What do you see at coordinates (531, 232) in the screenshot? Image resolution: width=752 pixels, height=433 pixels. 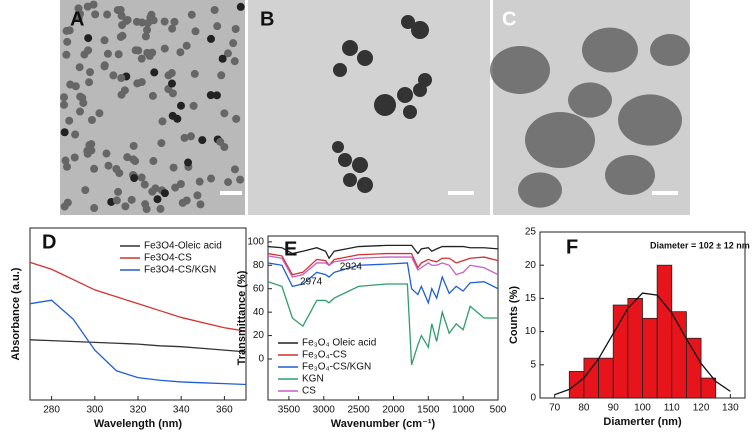 I see `y-tick-label: 25` at bounding box center [531, 232].